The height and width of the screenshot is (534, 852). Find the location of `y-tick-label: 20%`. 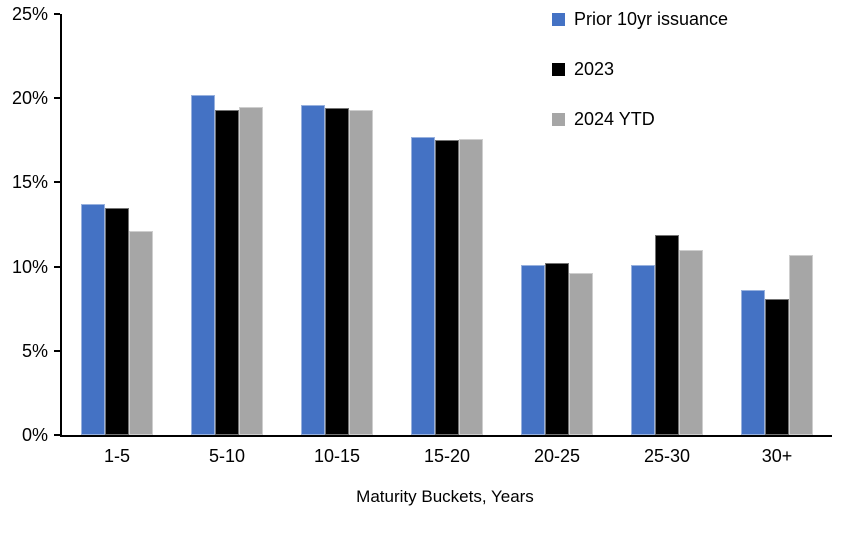

y-tick-label: 20% is located at coordinates (29, 98).